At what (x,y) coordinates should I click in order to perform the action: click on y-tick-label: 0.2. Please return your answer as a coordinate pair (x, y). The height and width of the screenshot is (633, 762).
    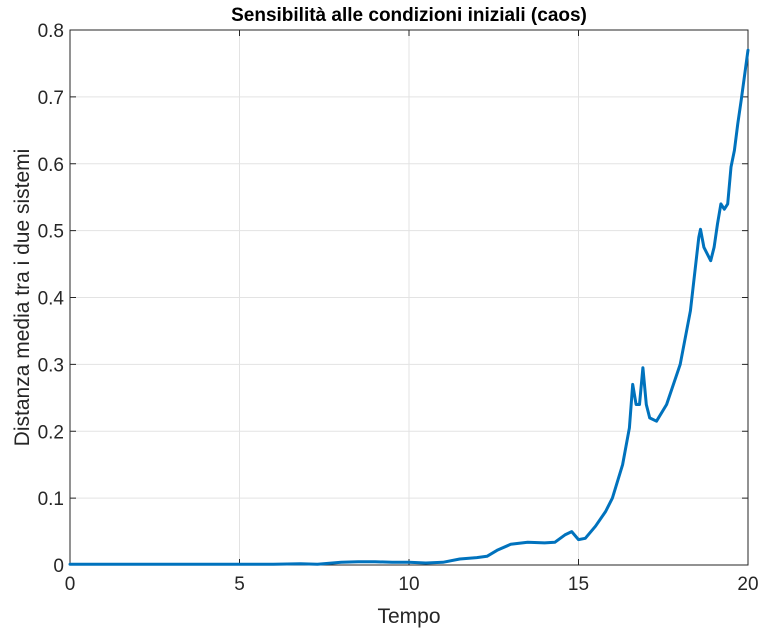
    Looking at the image, I should click on (51, 432).